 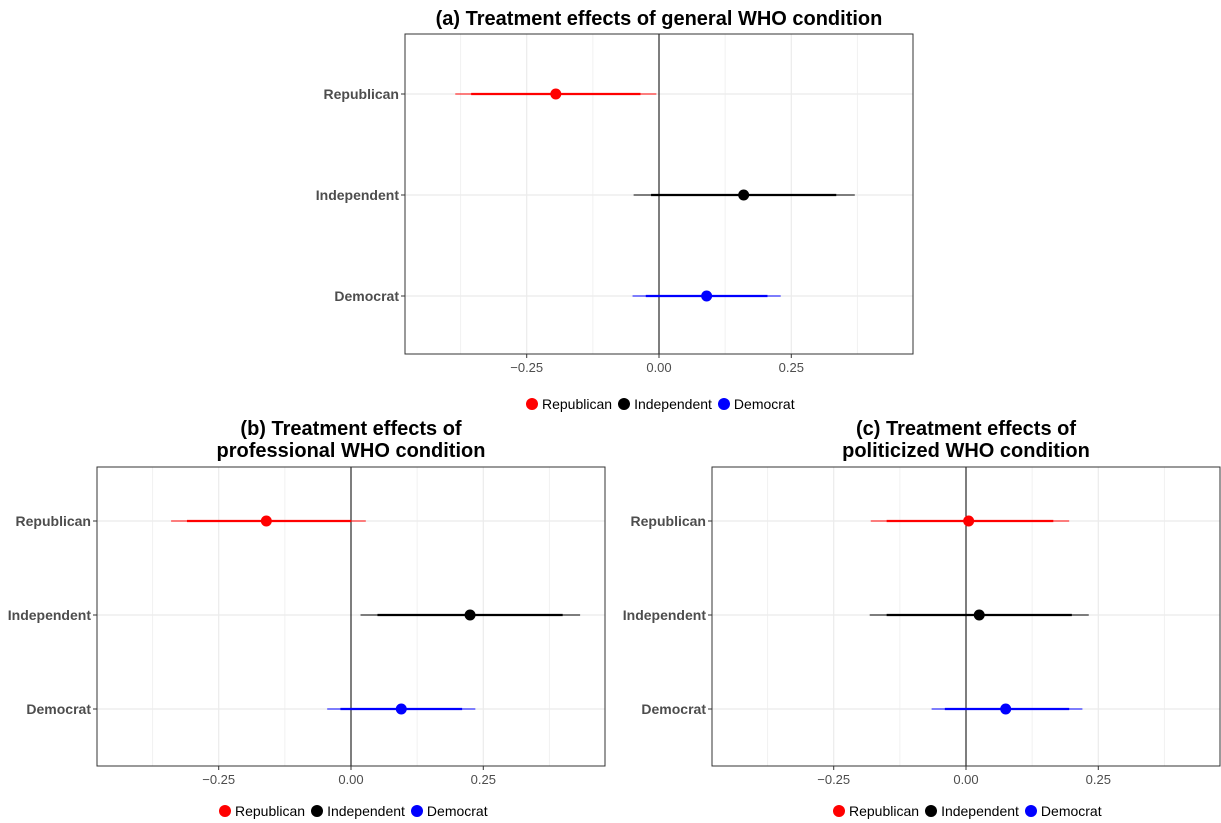 I want to click on panel-b-y-tick-label: Republican, so click(x=53, y=521).